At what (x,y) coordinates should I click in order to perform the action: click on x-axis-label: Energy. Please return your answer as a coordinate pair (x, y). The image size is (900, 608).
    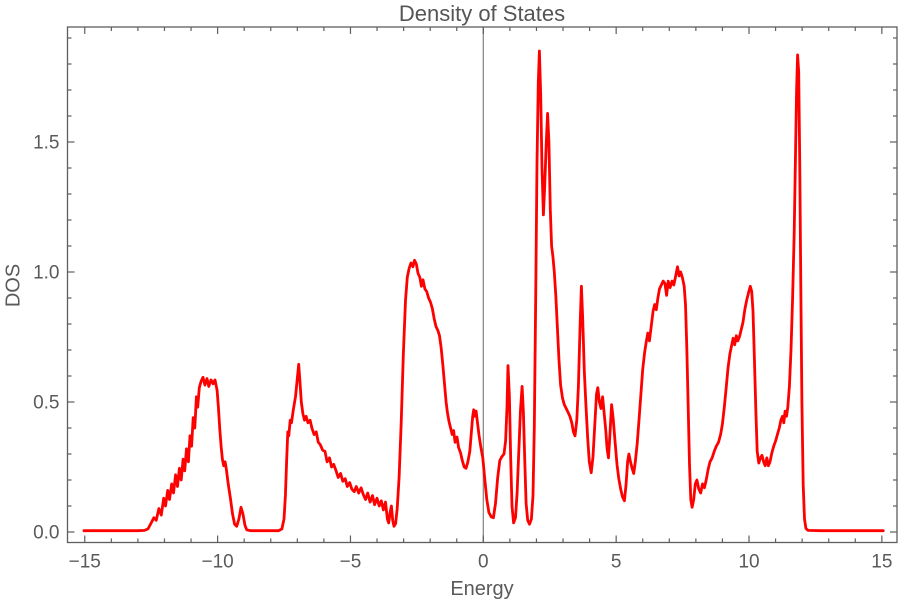
    Looking at the image, I should click on (482, 589).